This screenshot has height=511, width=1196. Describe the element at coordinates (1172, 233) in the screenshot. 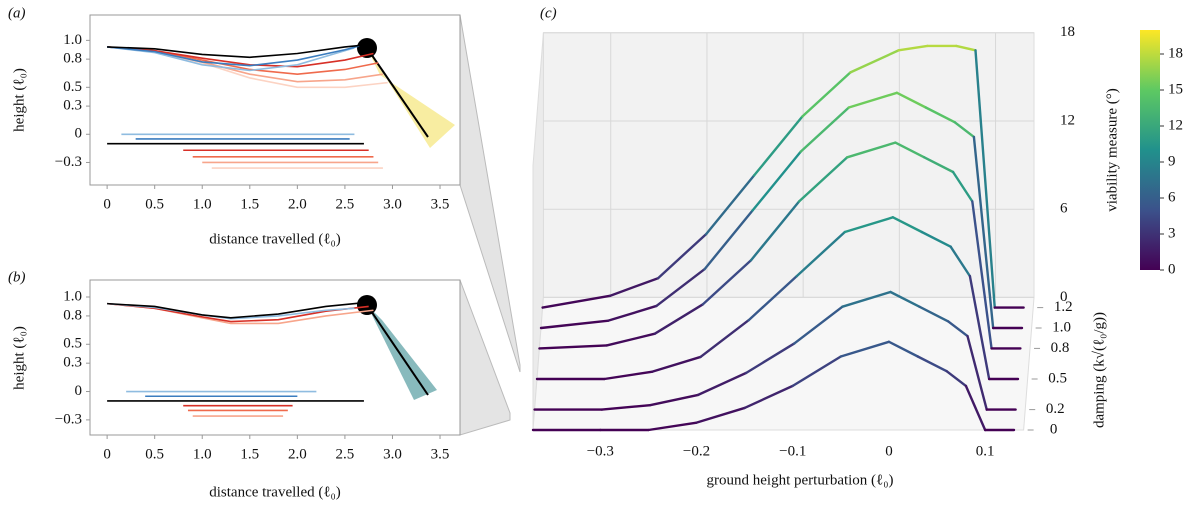

I see `colorbar-tick-label: 3` at that location.